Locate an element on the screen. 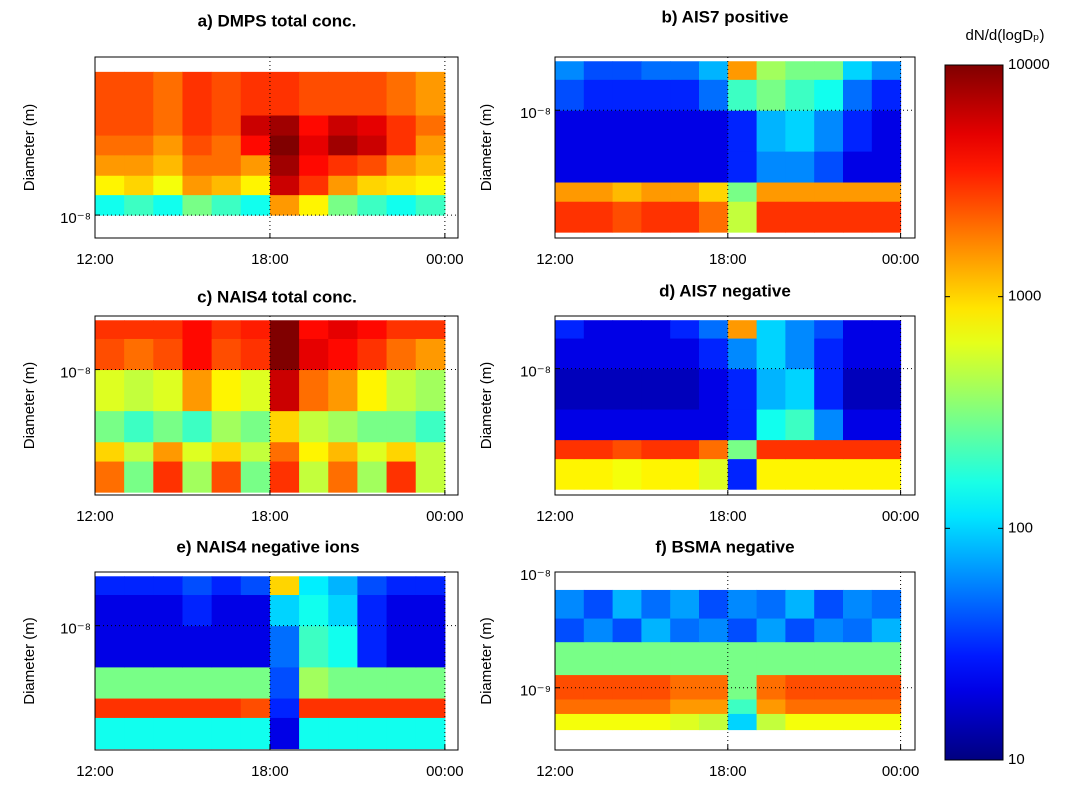 This screenshot has height=789, width=1071. y-tick-label: 10⁻⁹ is located at coordinates (535, 691).